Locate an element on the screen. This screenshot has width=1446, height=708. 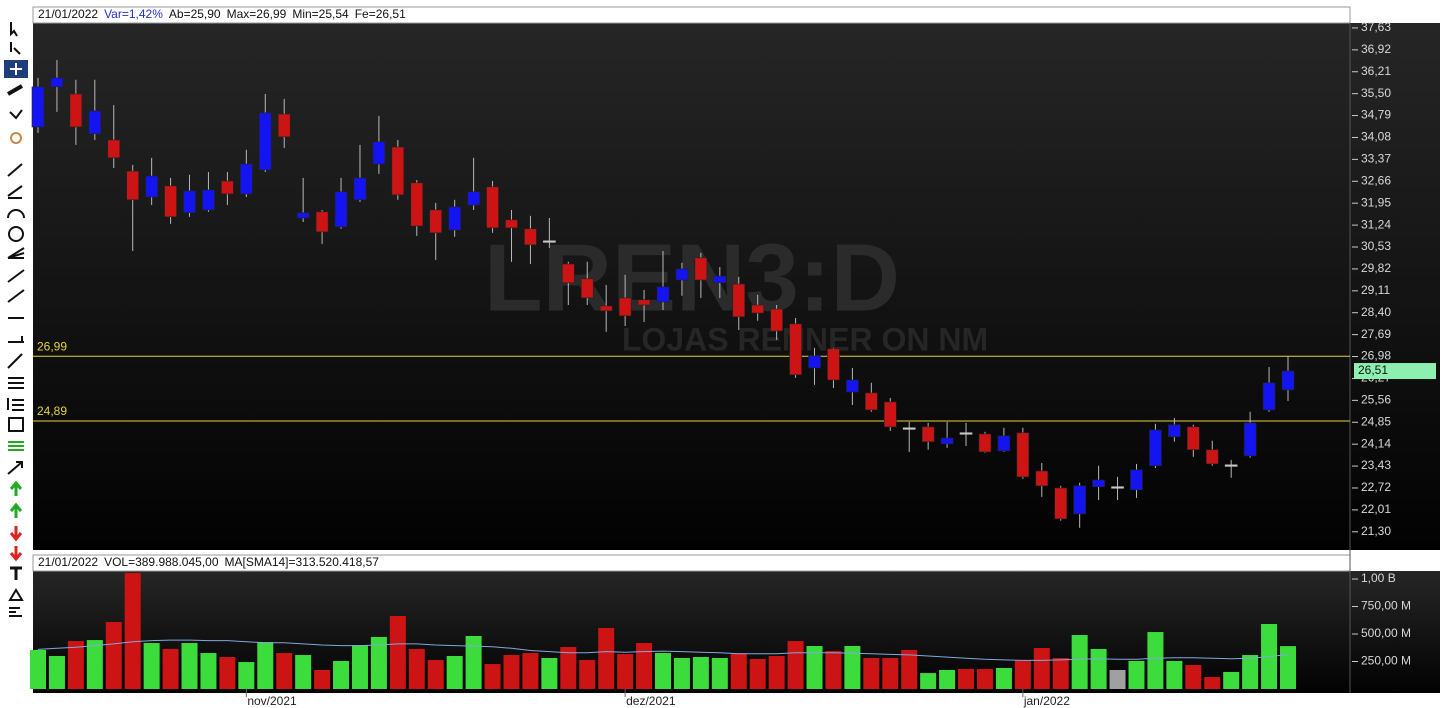
tool-text is located at coordinates (16, 573).